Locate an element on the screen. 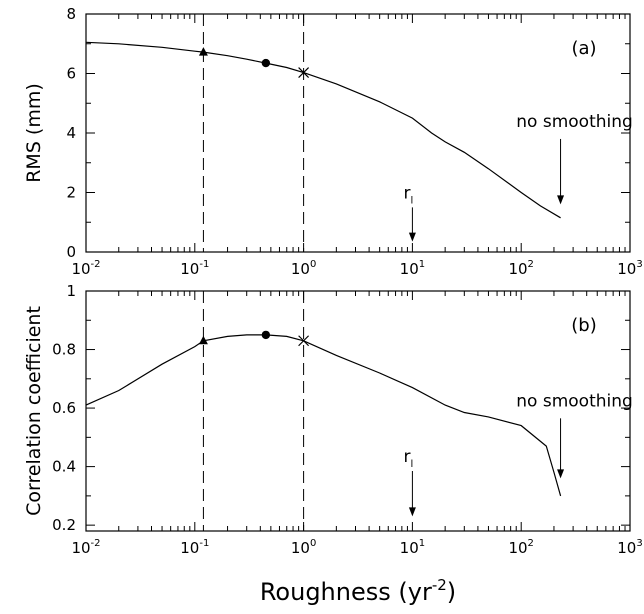  y-tick-label: 0.2 is located at coordinates (64, 525).